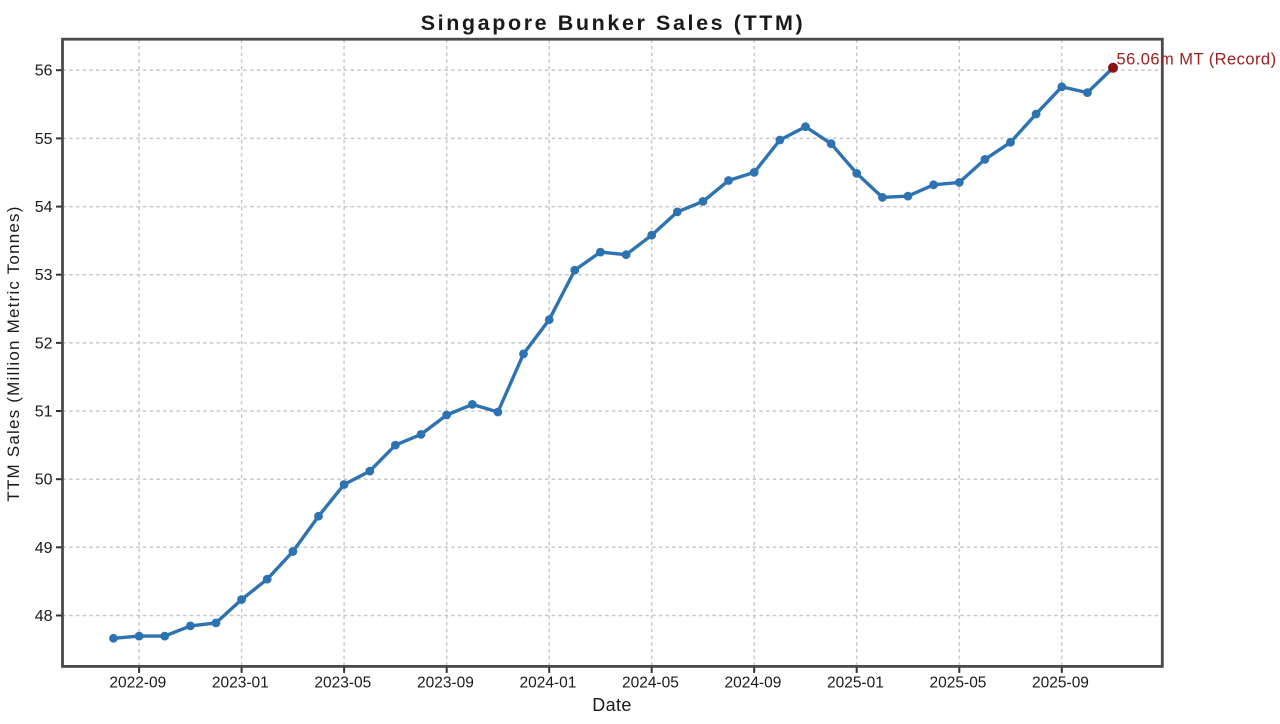 The height and width of the screenshot is (724, 1280). What do you see at coordinates (44, 616) in the screenshot?
I see `svg-text: 48` at bounding box center [44, 616].